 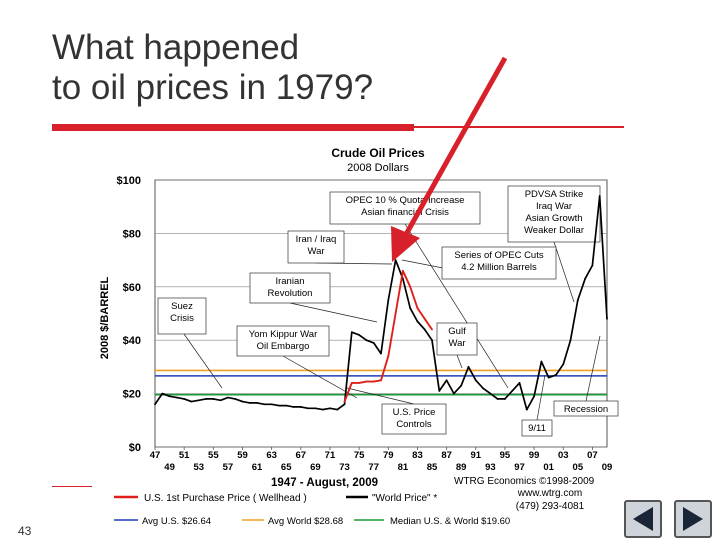 What do you see at coordinates (283, 334) in the screenshot?
I see `annotation-text: Yom Kippur War` at bounding box center [283, 334].